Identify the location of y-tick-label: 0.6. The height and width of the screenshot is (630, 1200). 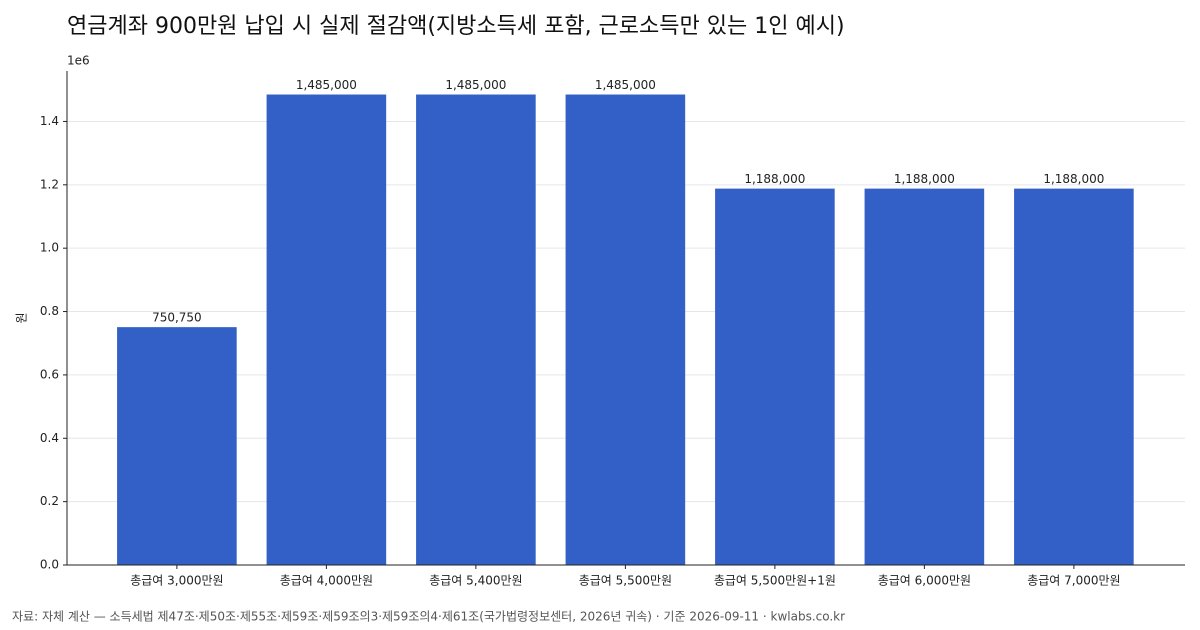
(49, 374).